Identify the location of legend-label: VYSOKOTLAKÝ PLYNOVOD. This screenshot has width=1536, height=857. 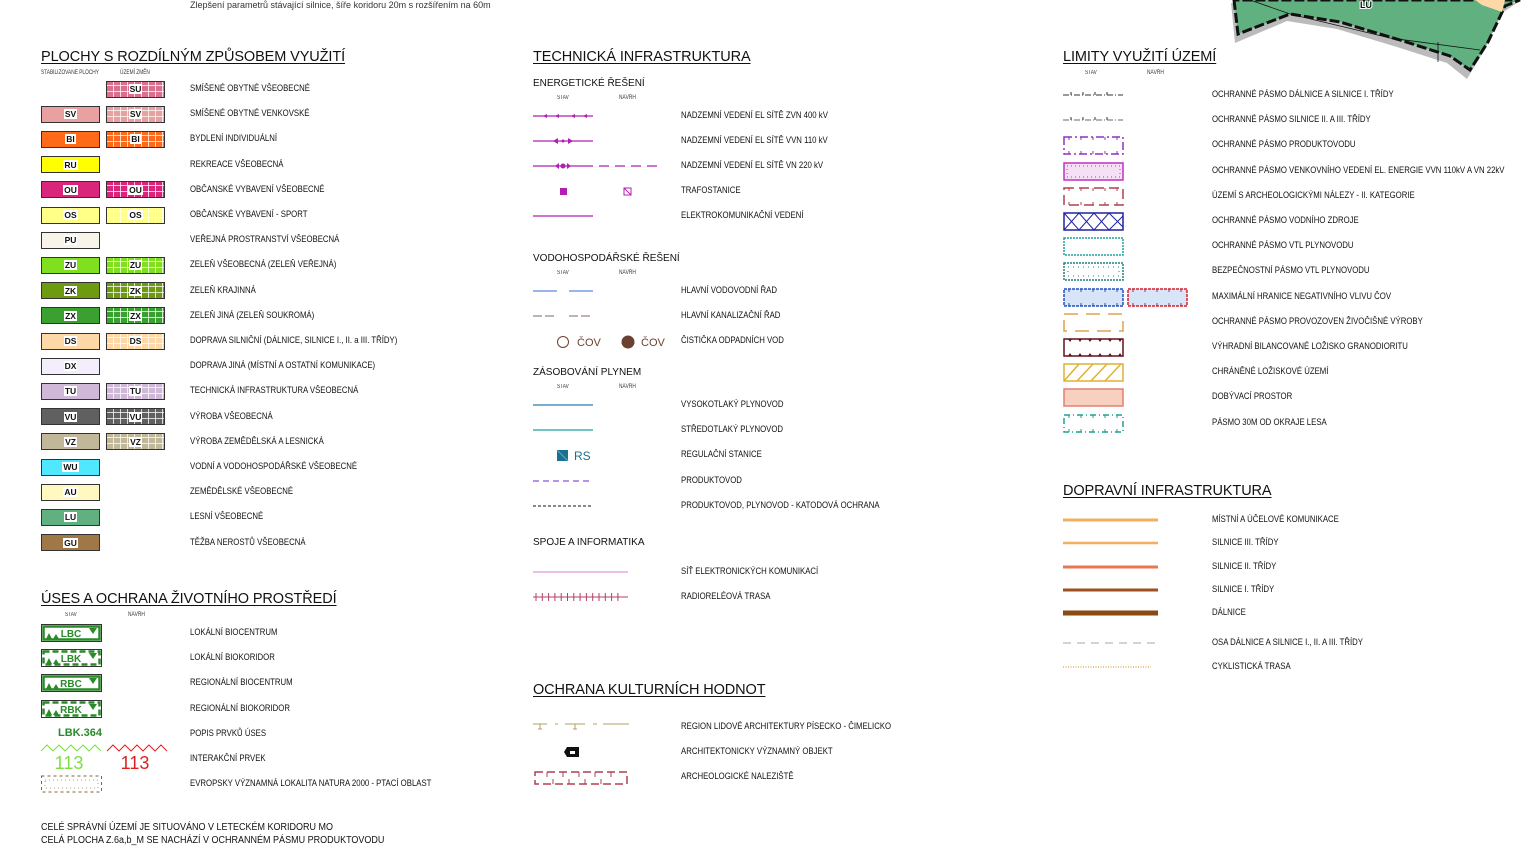
(732, 404).